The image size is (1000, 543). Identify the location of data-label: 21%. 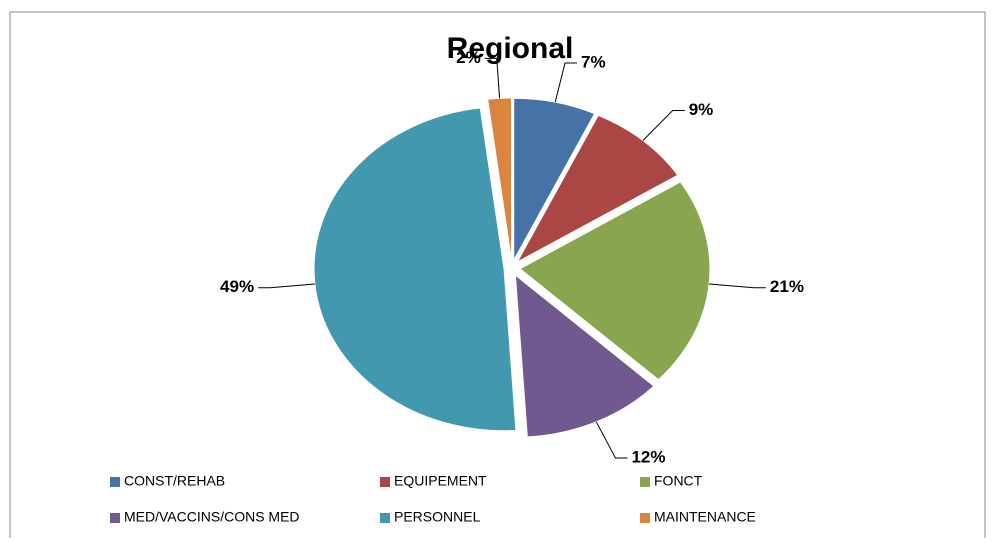
(787, 286).